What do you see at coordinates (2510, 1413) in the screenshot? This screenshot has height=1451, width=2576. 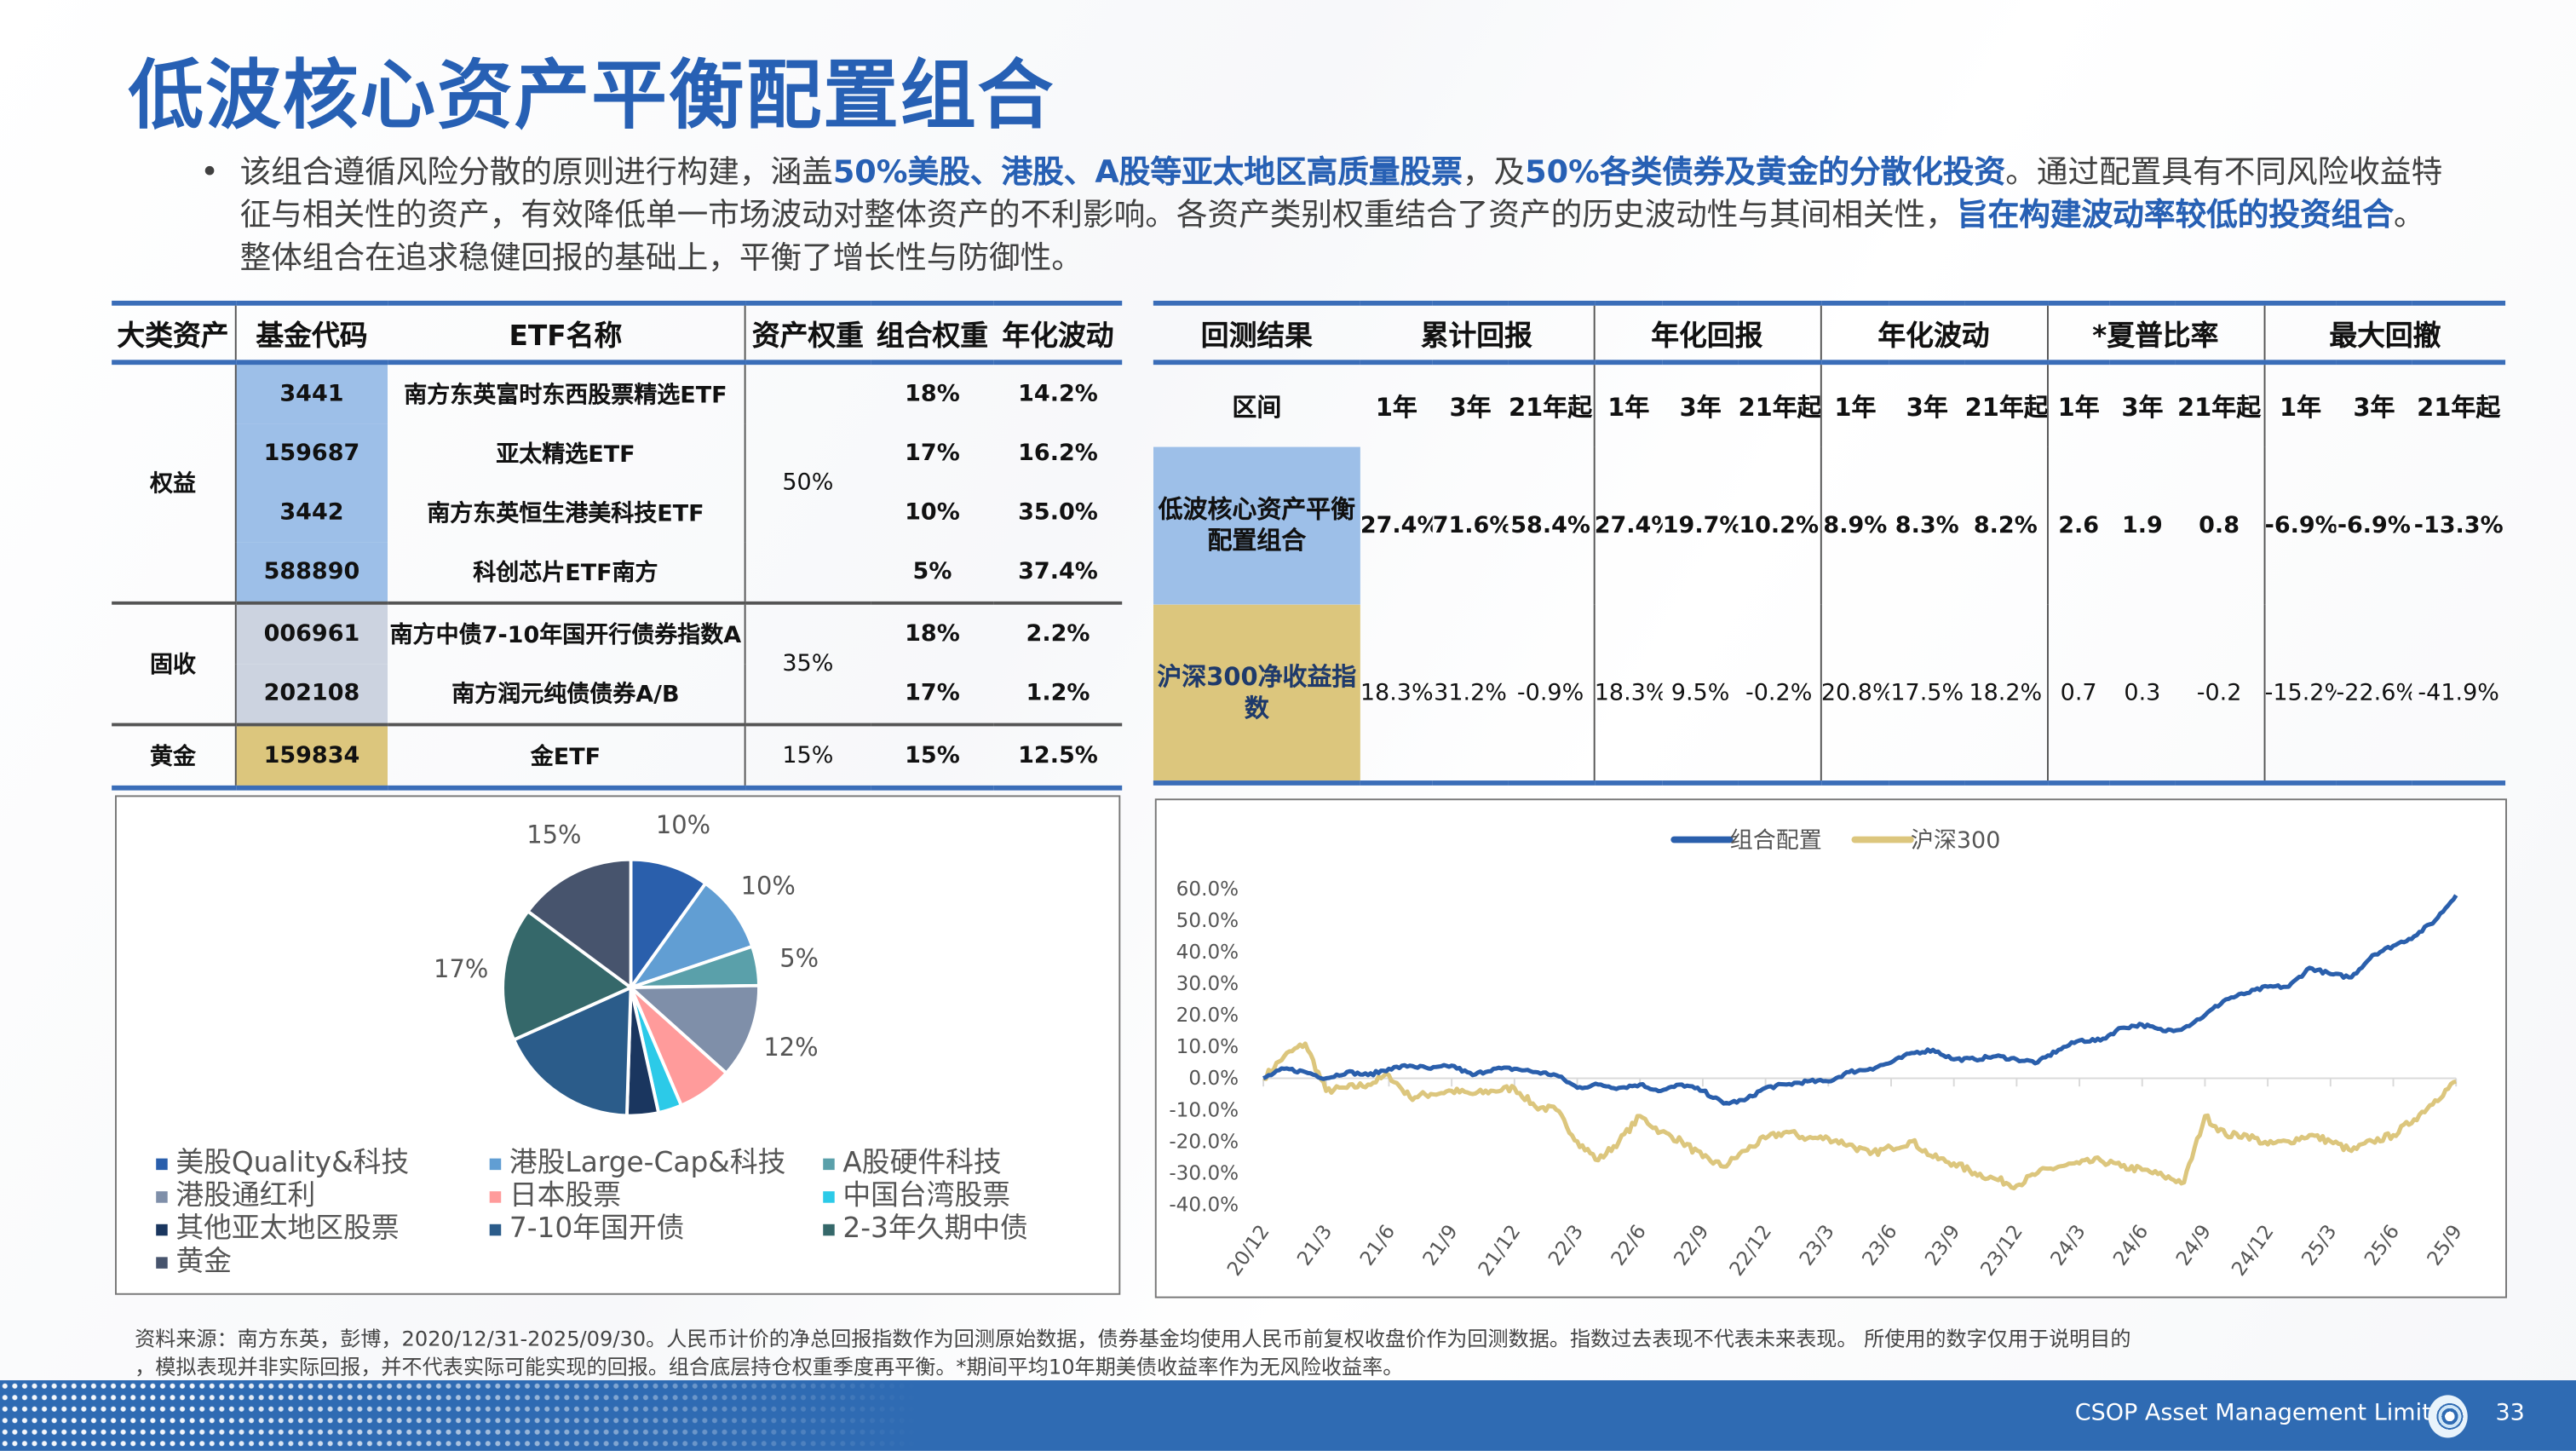 I see `page-number: 33` at bounding box center [2510, 1413].